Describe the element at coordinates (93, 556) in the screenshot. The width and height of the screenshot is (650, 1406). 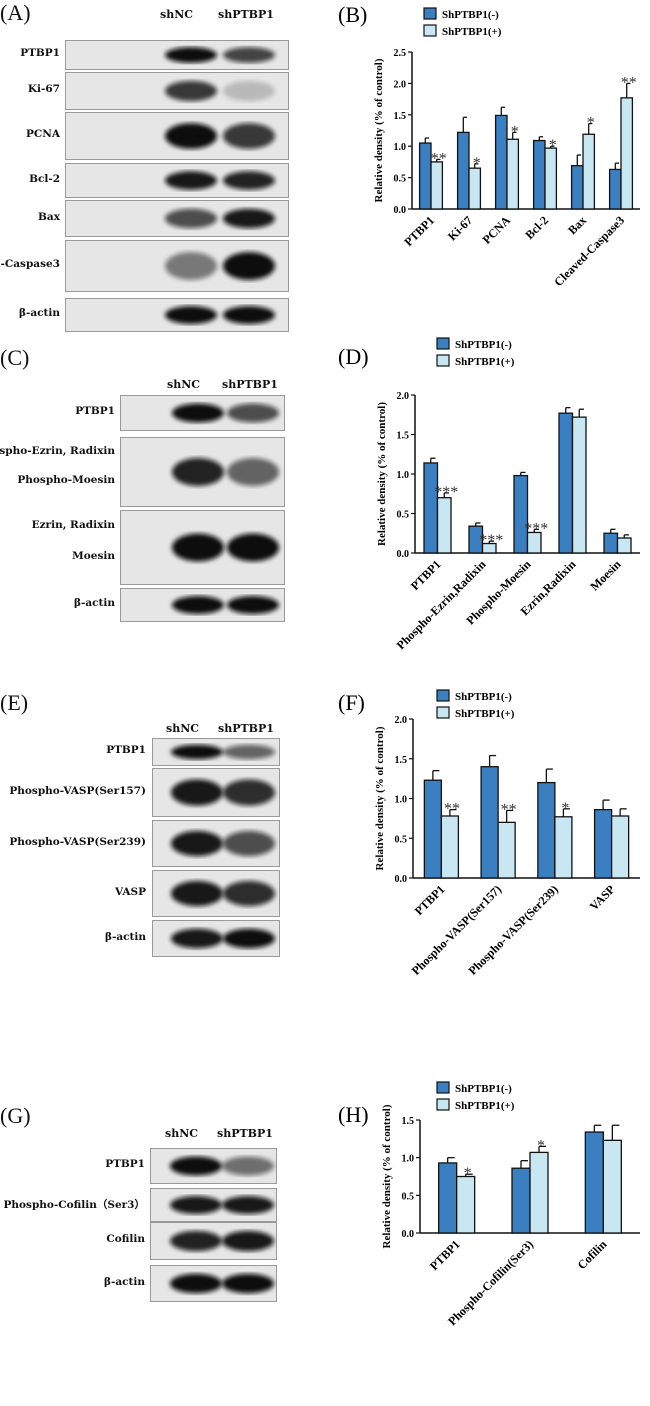
I see `row-label: Moesin` at that location.